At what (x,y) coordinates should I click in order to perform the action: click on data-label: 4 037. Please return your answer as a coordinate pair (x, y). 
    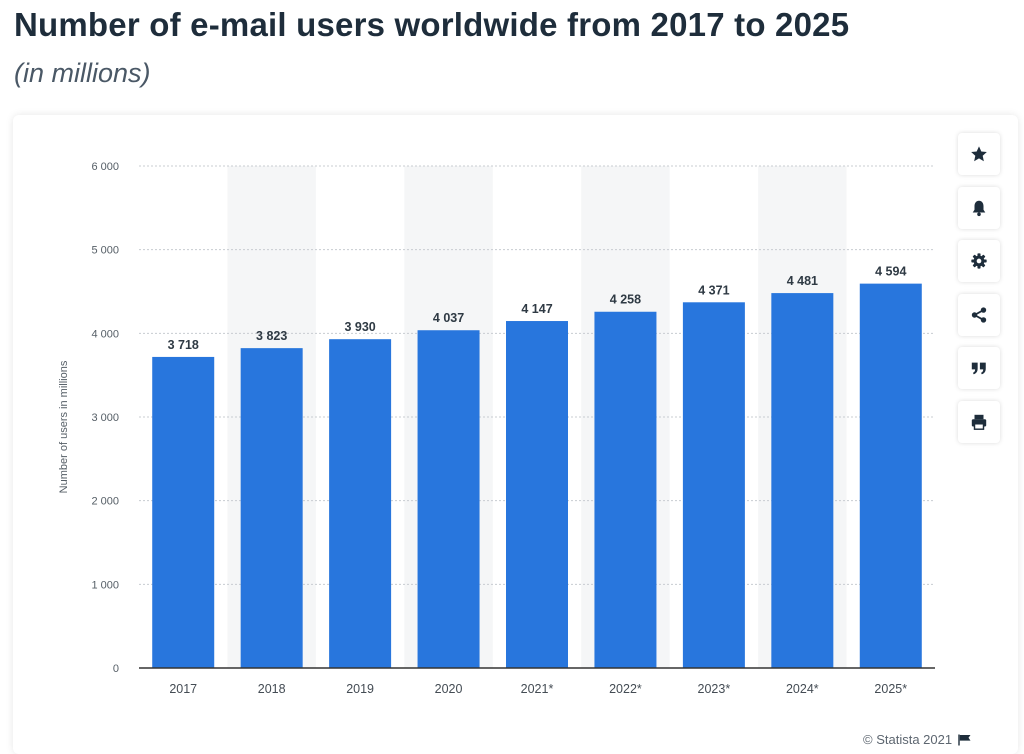
    Looking at the image, I should click on (448, 318).